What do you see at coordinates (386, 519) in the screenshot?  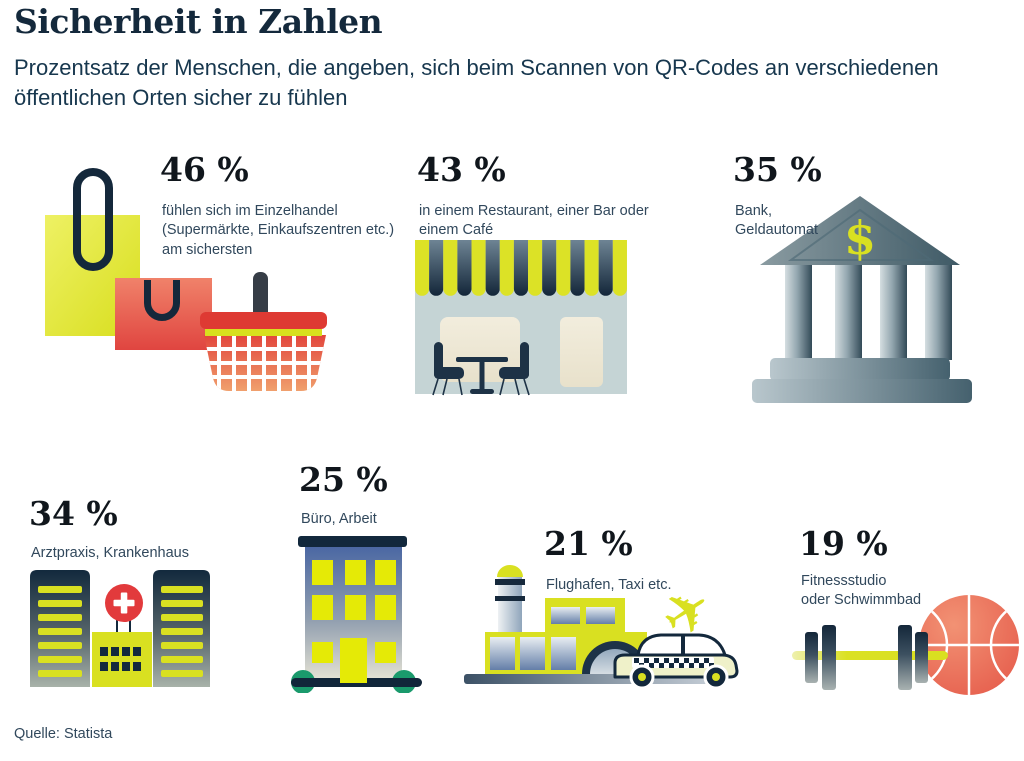 I see `stat-label-buero: Büro, Arbeit` at bounding box center [386, 519].